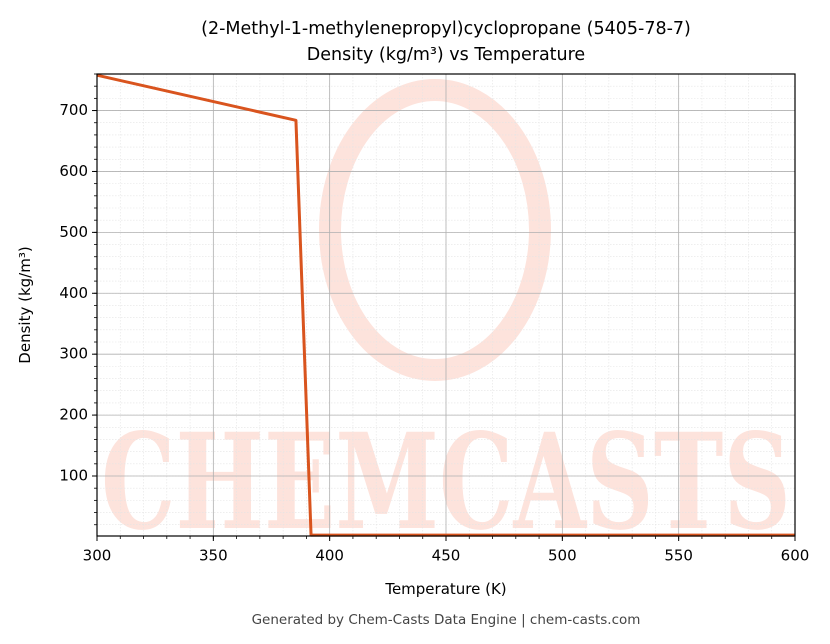  What do you see at coordinates (25, 304) in the screenshot?
I see `y-axis-label: Density (kg/m³)` at bounding box center [25, 304].